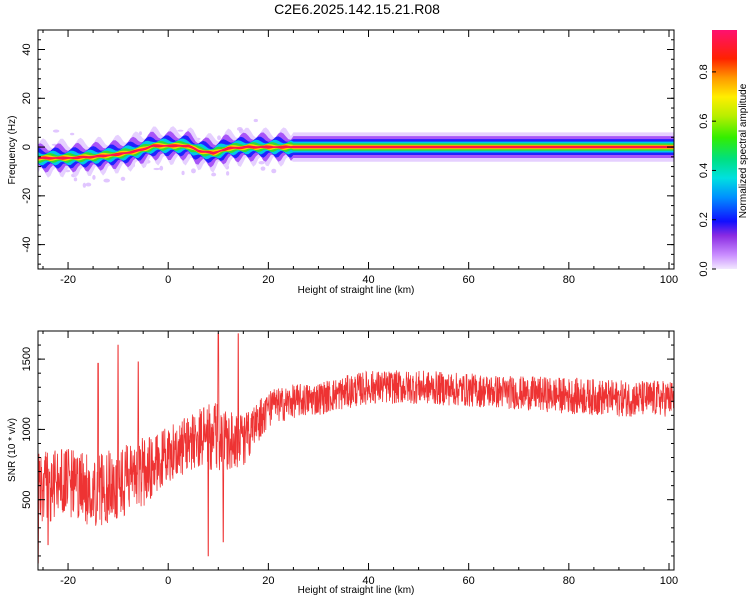  What do you see at coordinates (743, 150) in the screenshot?
I see `colorbar-label: Normalized spectral amplitude` at bounding box center [743, 150].